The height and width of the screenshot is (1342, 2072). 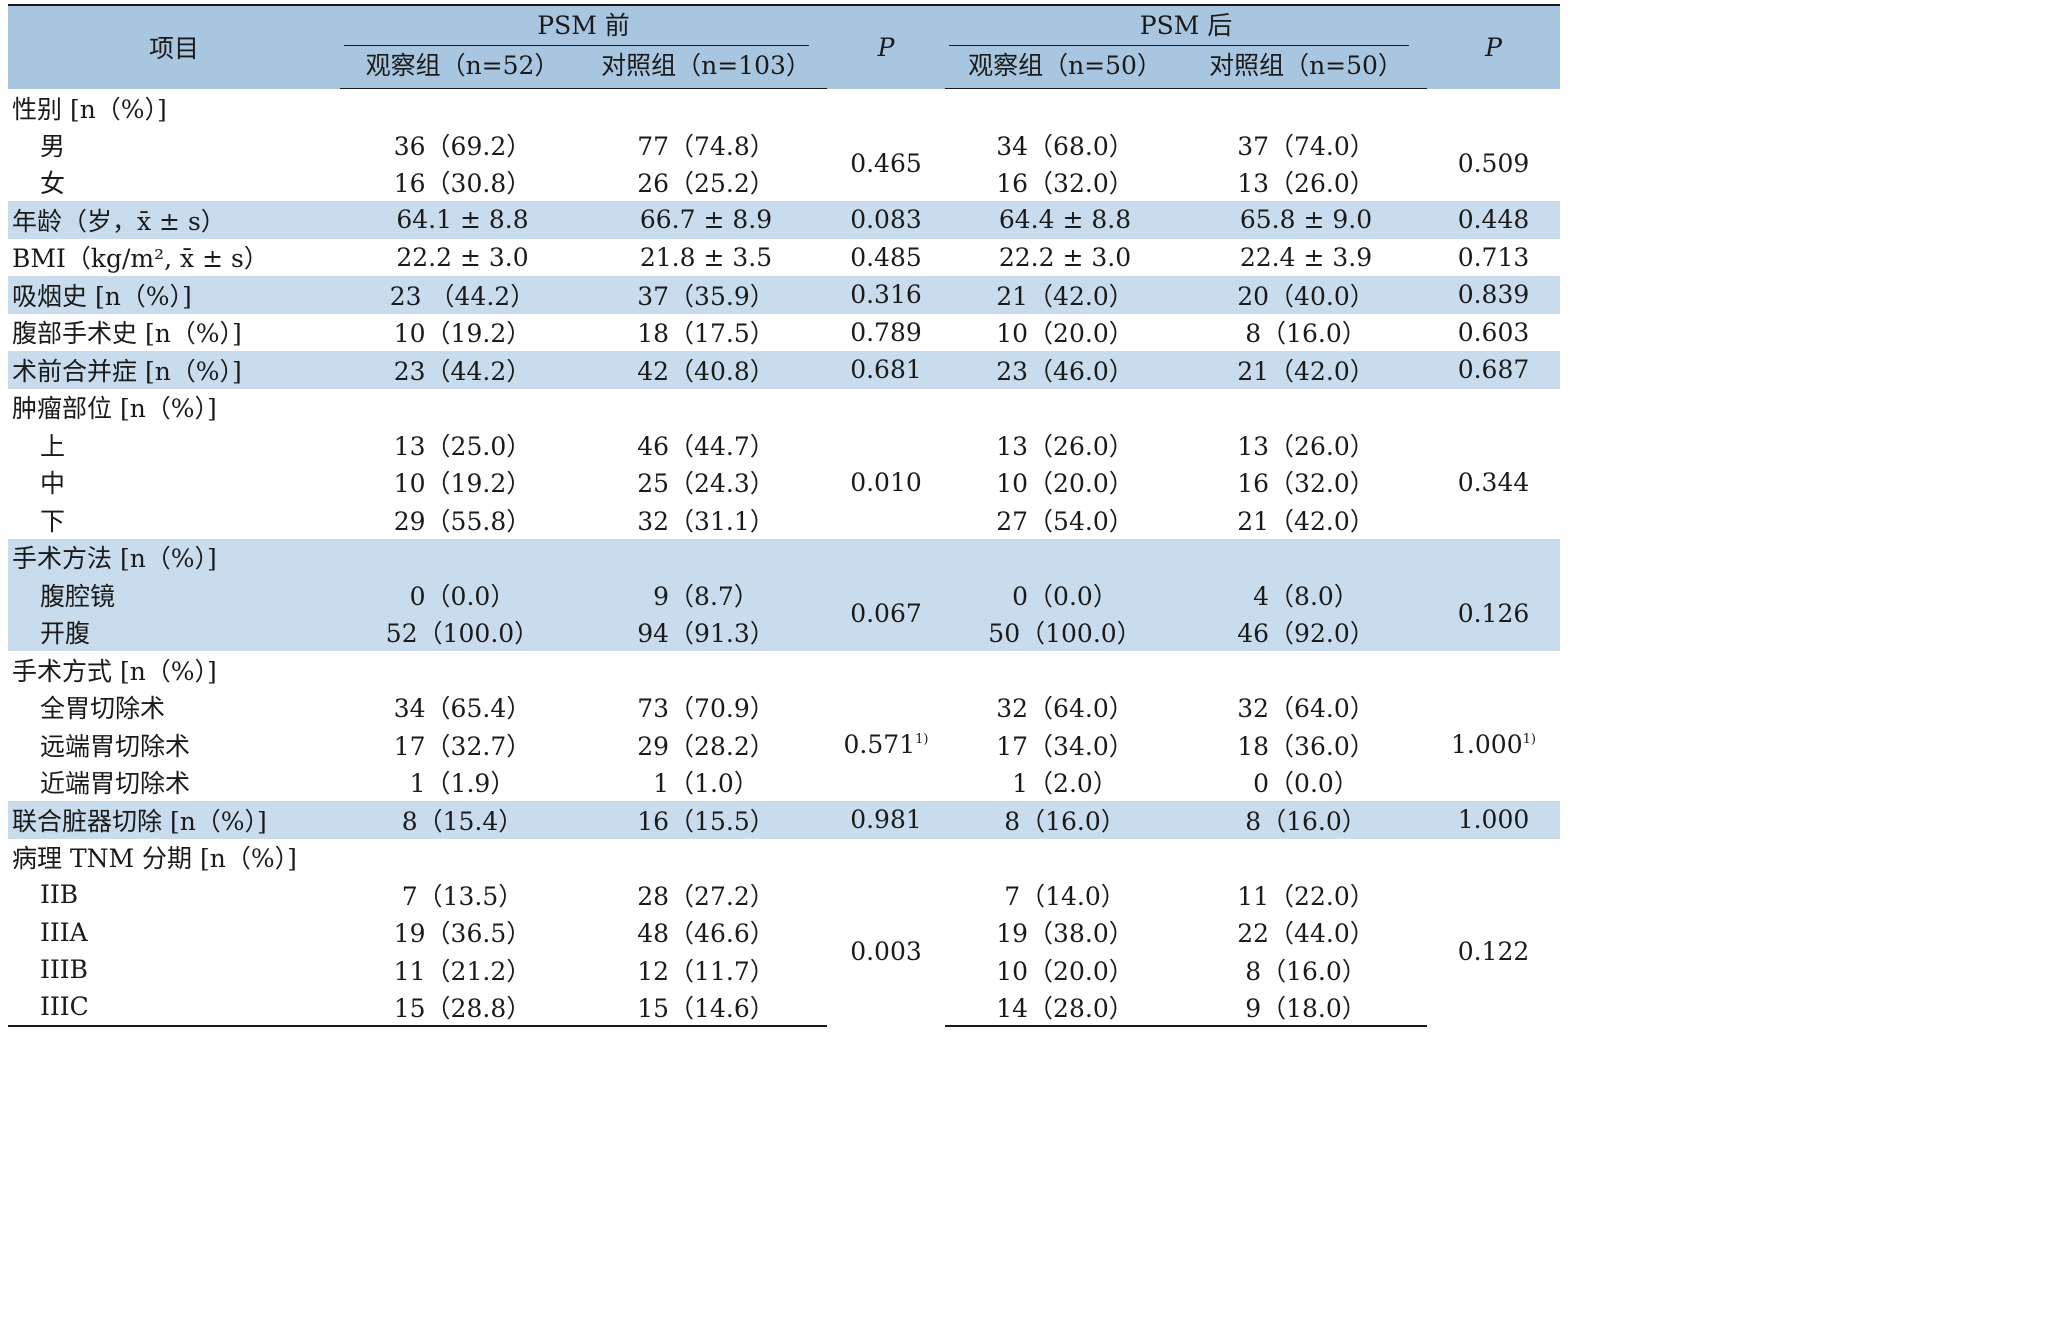 I want to click on cell-pre-observation: 22.2 ± 3.0, so click(x=462, y=257).